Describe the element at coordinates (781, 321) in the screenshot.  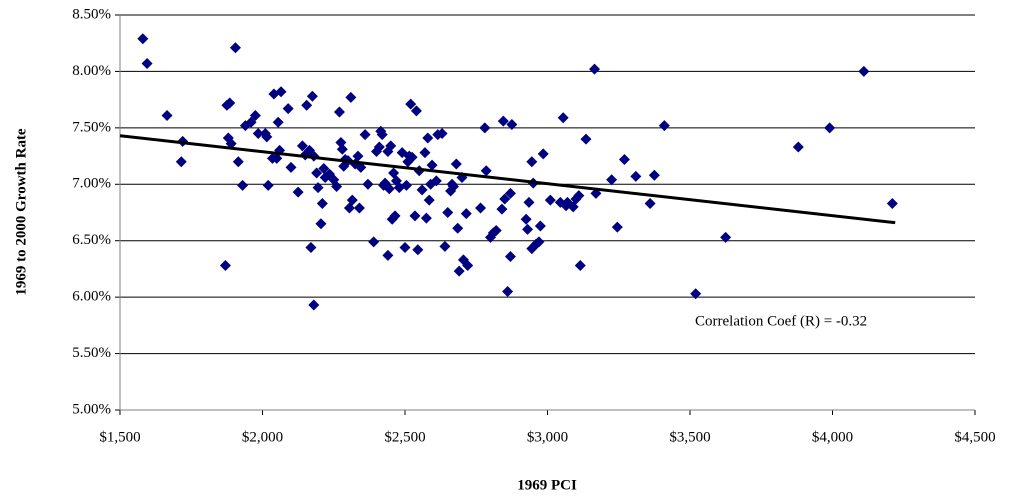
I see `annotation: Correlation Coef (R) = -0.32` at that location.